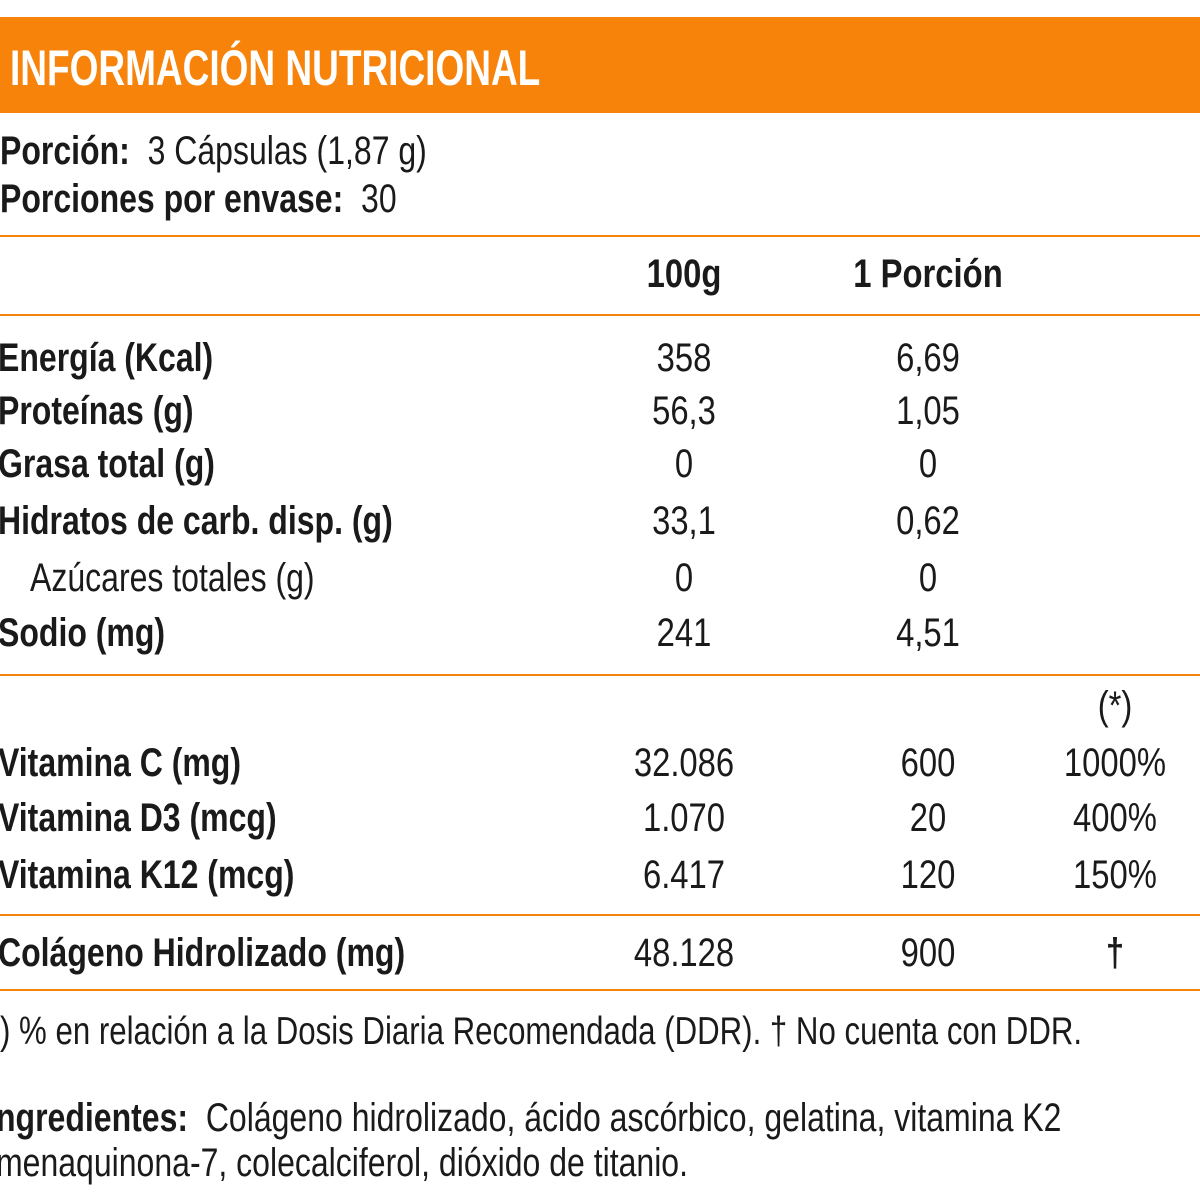 The image size is (1200, 1200). Describe the element at coordinates (600, 953) in the screenshot. I see `collagen-row: Colágeno Hidrolizado (mg) 48.128 900 †` at that location.